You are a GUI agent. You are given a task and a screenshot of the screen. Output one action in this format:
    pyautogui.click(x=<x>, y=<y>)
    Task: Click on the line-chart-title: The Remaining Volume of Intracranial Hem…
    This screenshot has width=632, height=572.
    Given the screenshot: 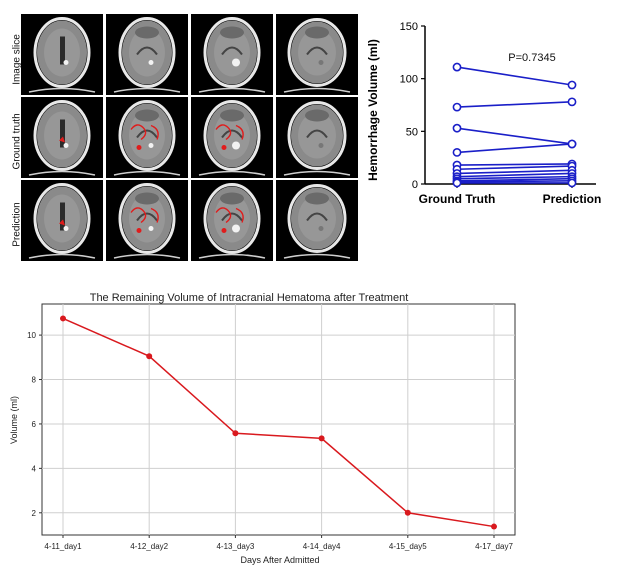 What is the action you would take?
    pyautogui.click(x=249, y=298)
    